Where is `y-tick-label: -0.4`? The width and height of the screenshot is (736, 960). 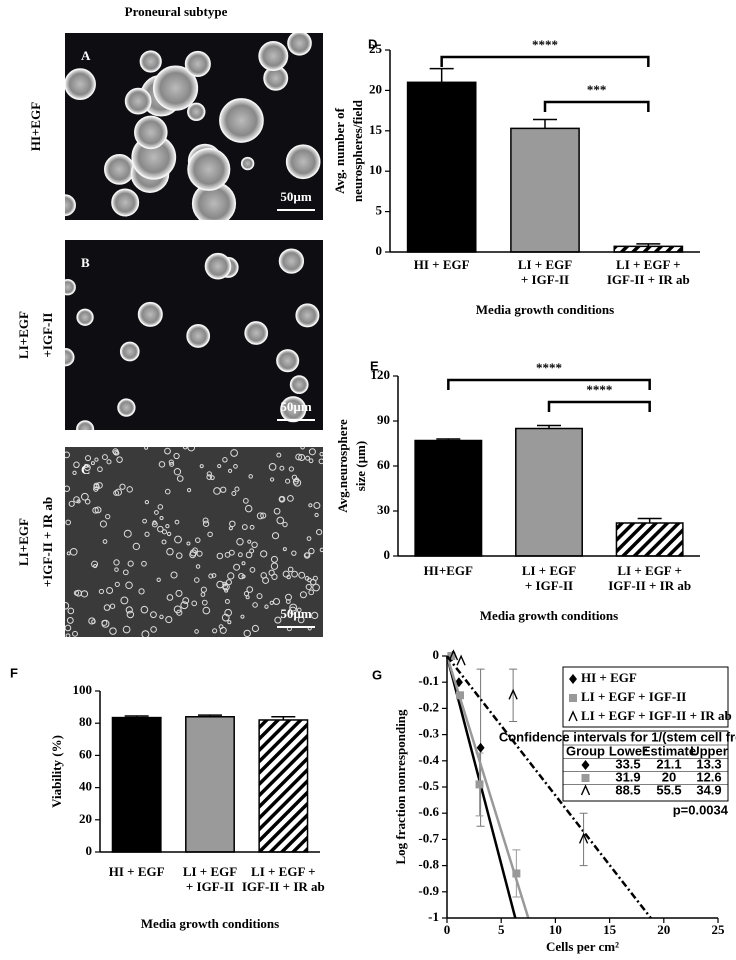 y-tick-label: -0.4 is located at coordinates (428, 759).